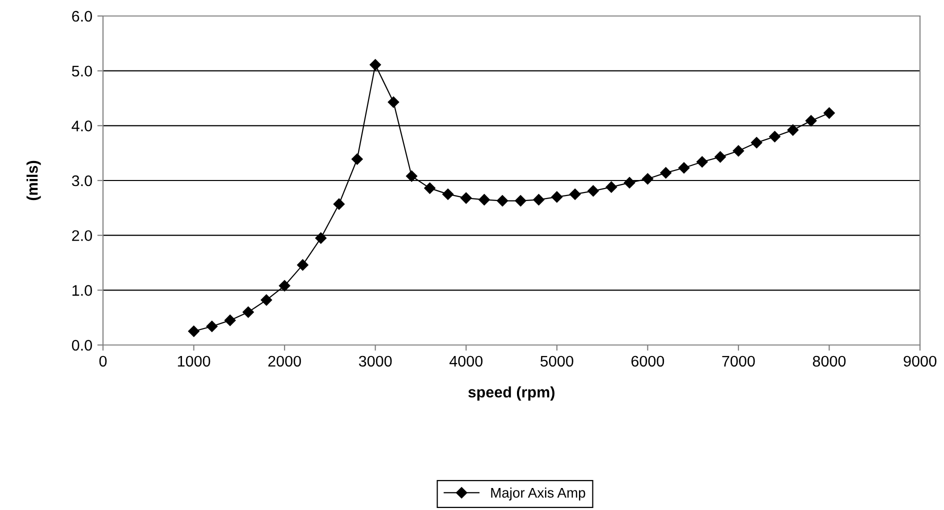  I want to click on x-tick-label: 0, so click(103, 361).